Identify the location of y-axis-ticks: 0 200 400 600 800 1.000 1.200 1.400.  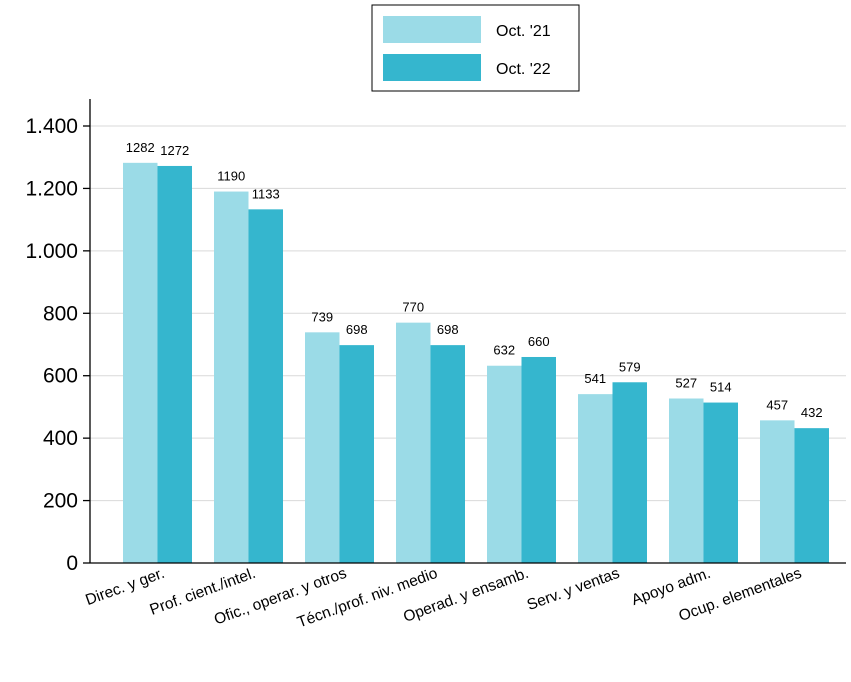
(57, 345).